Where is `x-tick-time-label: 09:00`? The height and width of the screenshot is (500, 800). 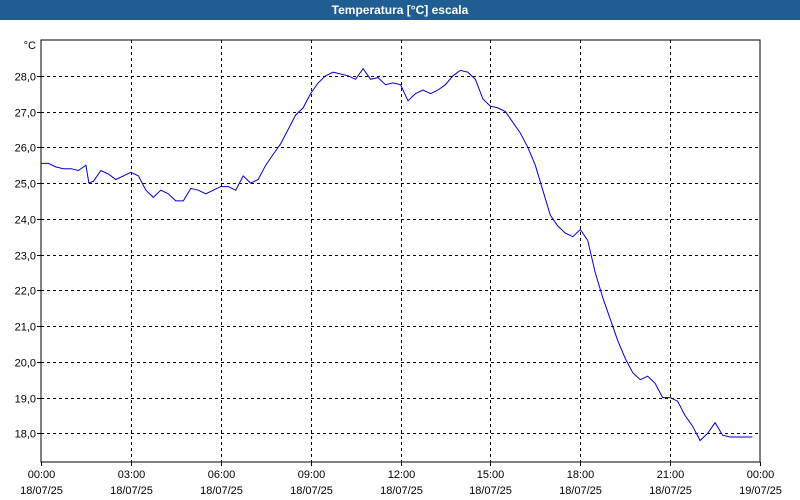
x-tick-time-label: 09:00 is located at coordinates (312, 475).